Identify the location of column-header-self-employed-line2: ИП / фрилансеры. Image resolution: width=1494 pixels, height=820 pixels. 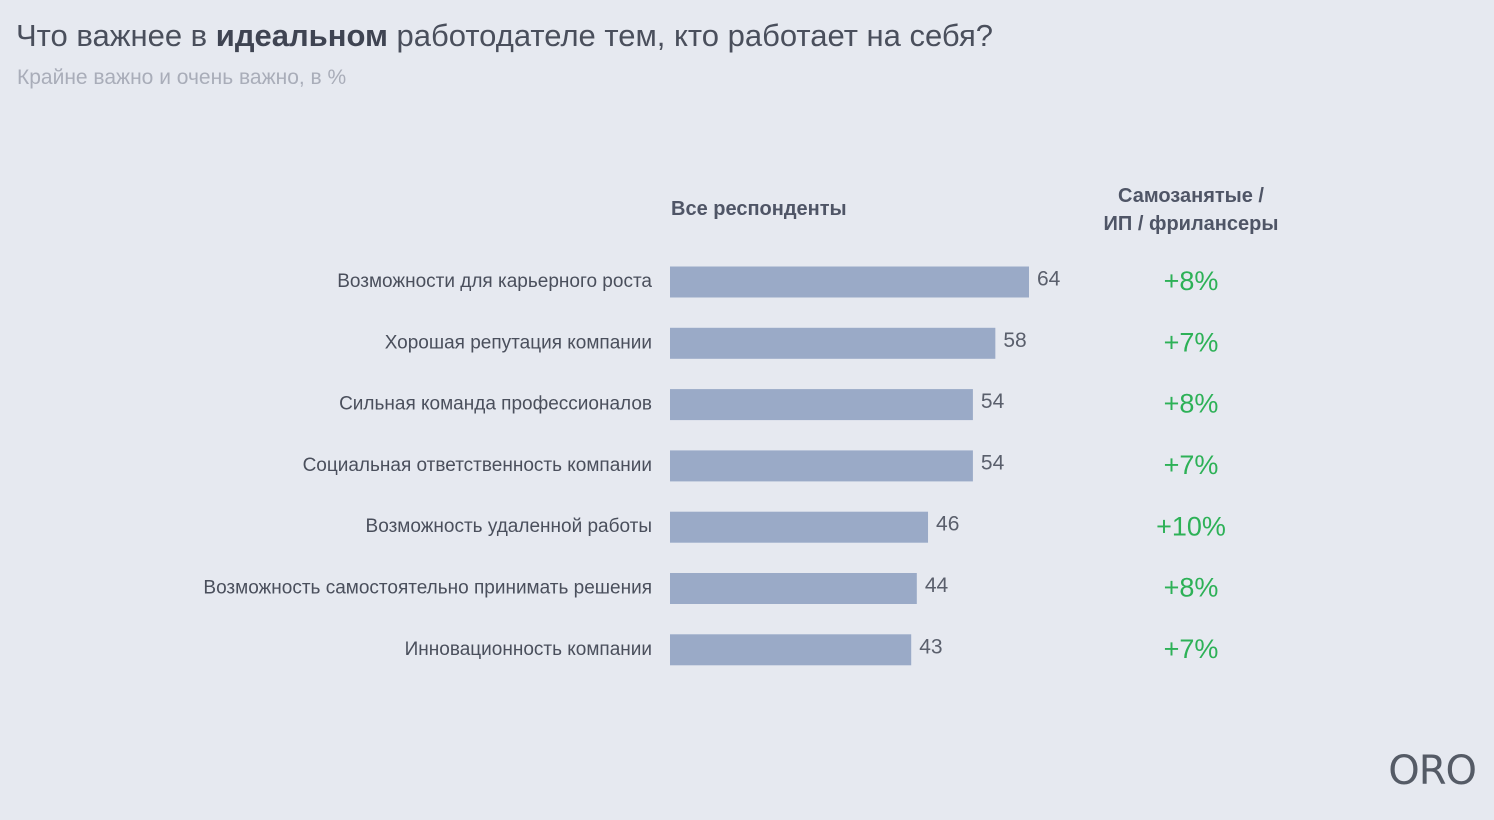
(1191, 224).